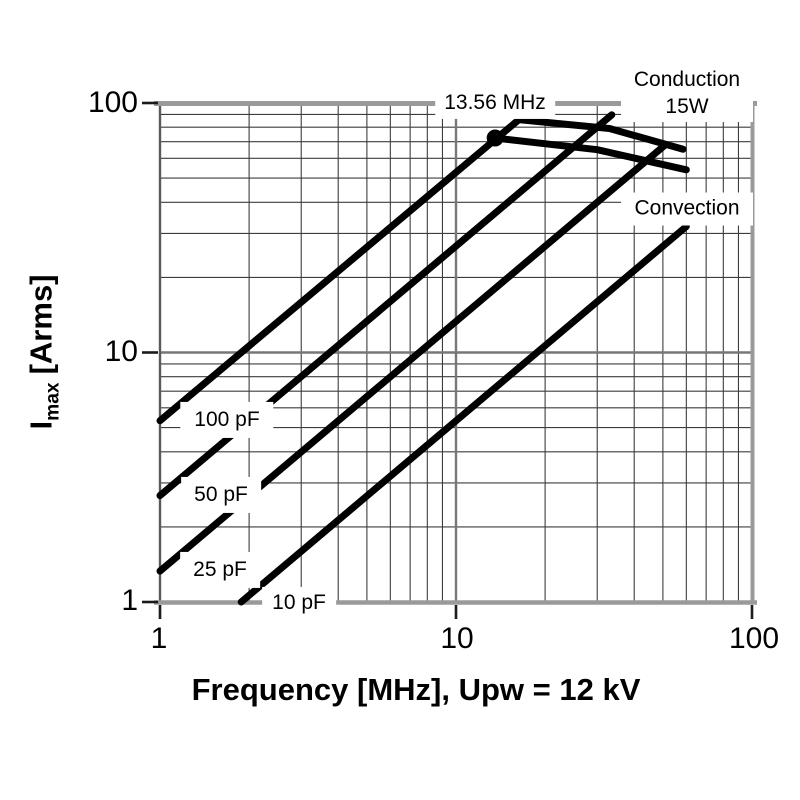 This screenshot has width=800, height=800. I want to click on conduction-label-line1: Conduction, so click(687, 80).